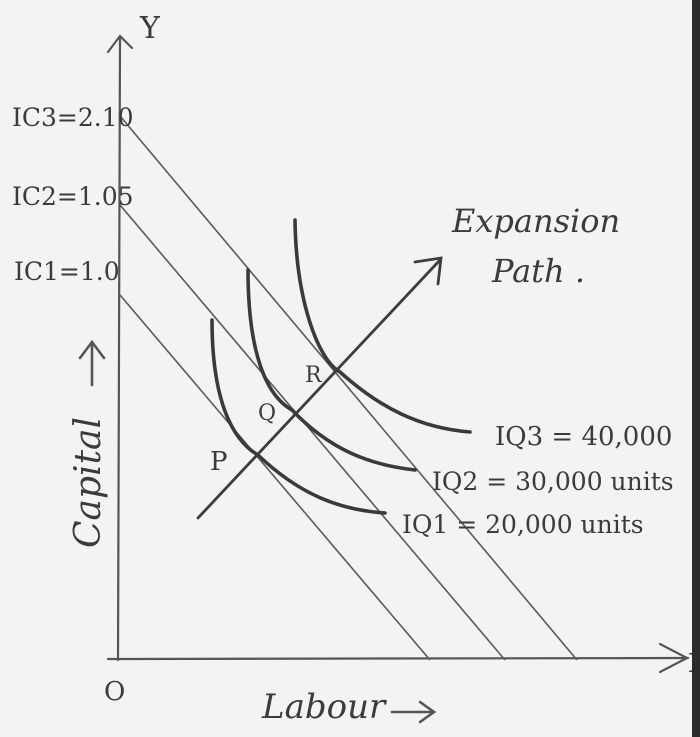 This screenshot has width=700, height=737. What do you see at coordinates (73, 196) in the screenshot?
I see `isocost-label-ic2: IC2=1.05` at bounding box center [73, 196].